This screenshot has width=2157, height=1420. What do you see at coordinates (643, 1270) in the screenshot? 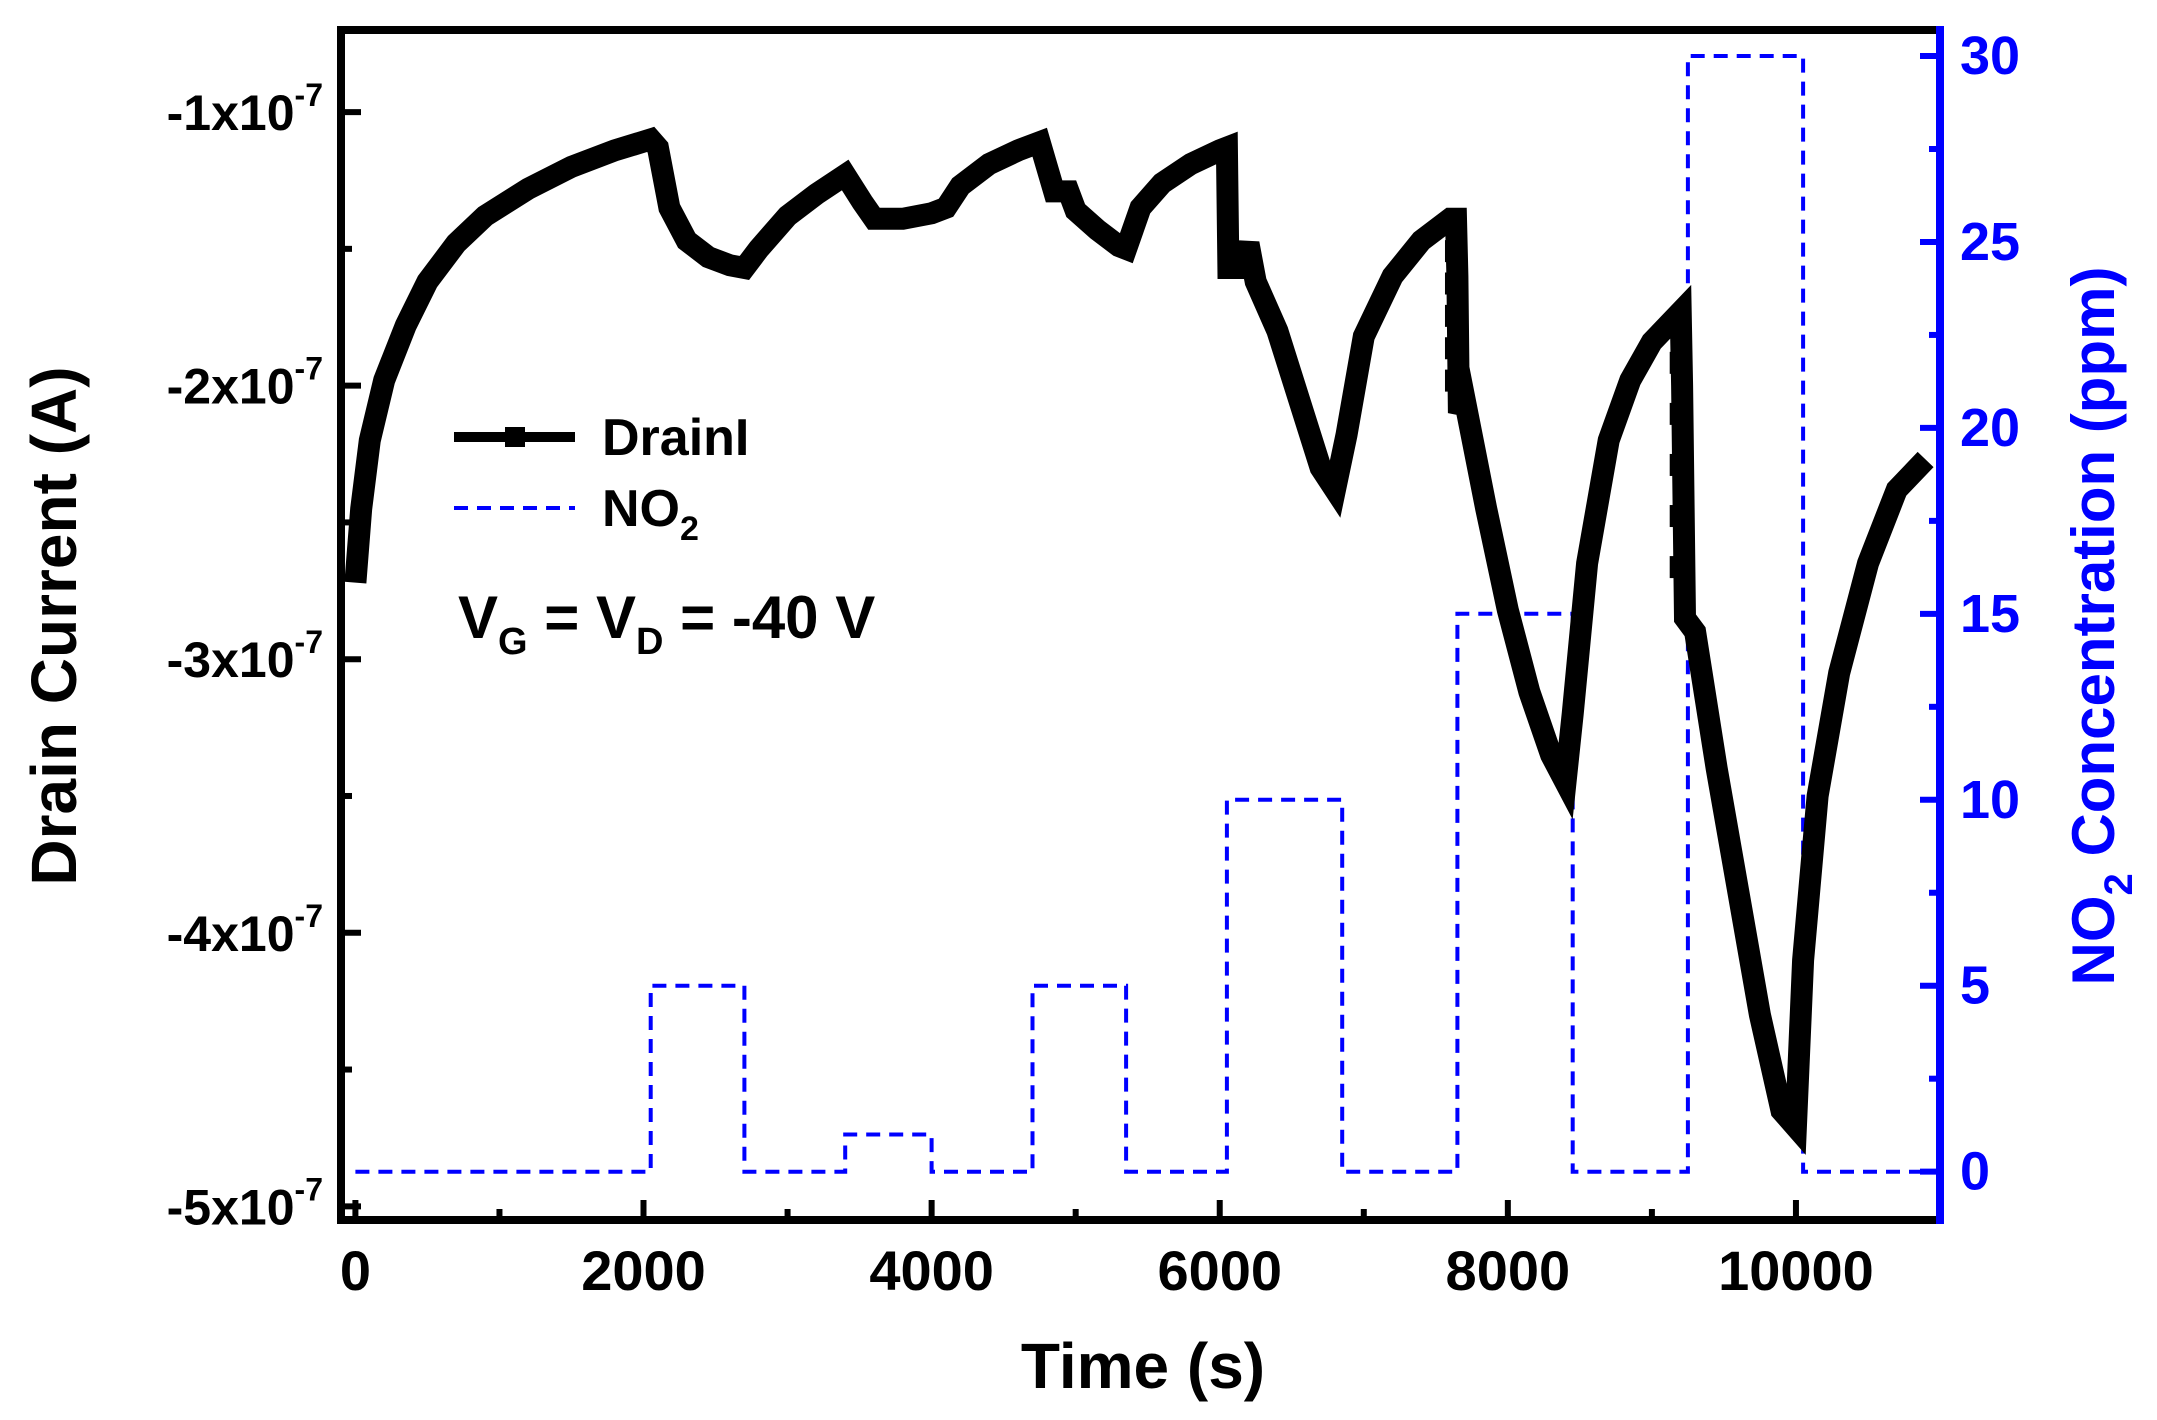
I see `x-tick-label: 2000` at bounding box center [643, 1270].